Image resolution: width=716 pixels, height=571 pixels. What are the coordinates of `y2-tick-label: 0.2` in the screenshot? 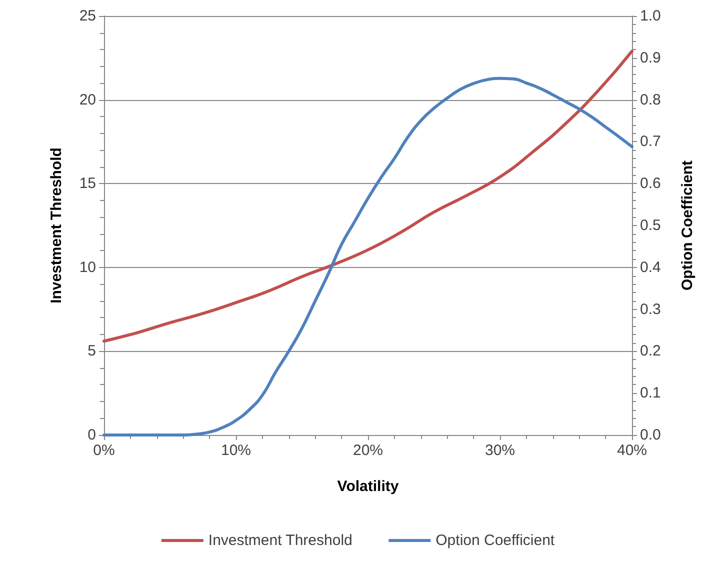 It's located at (650, 351).